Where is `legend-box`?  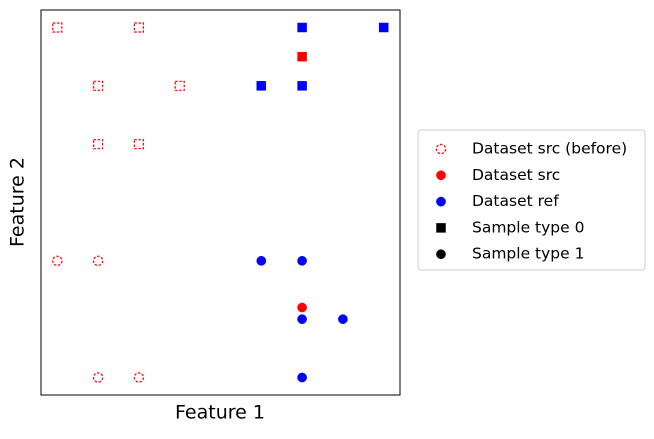 legend-box is located at coordinates (531, 200).